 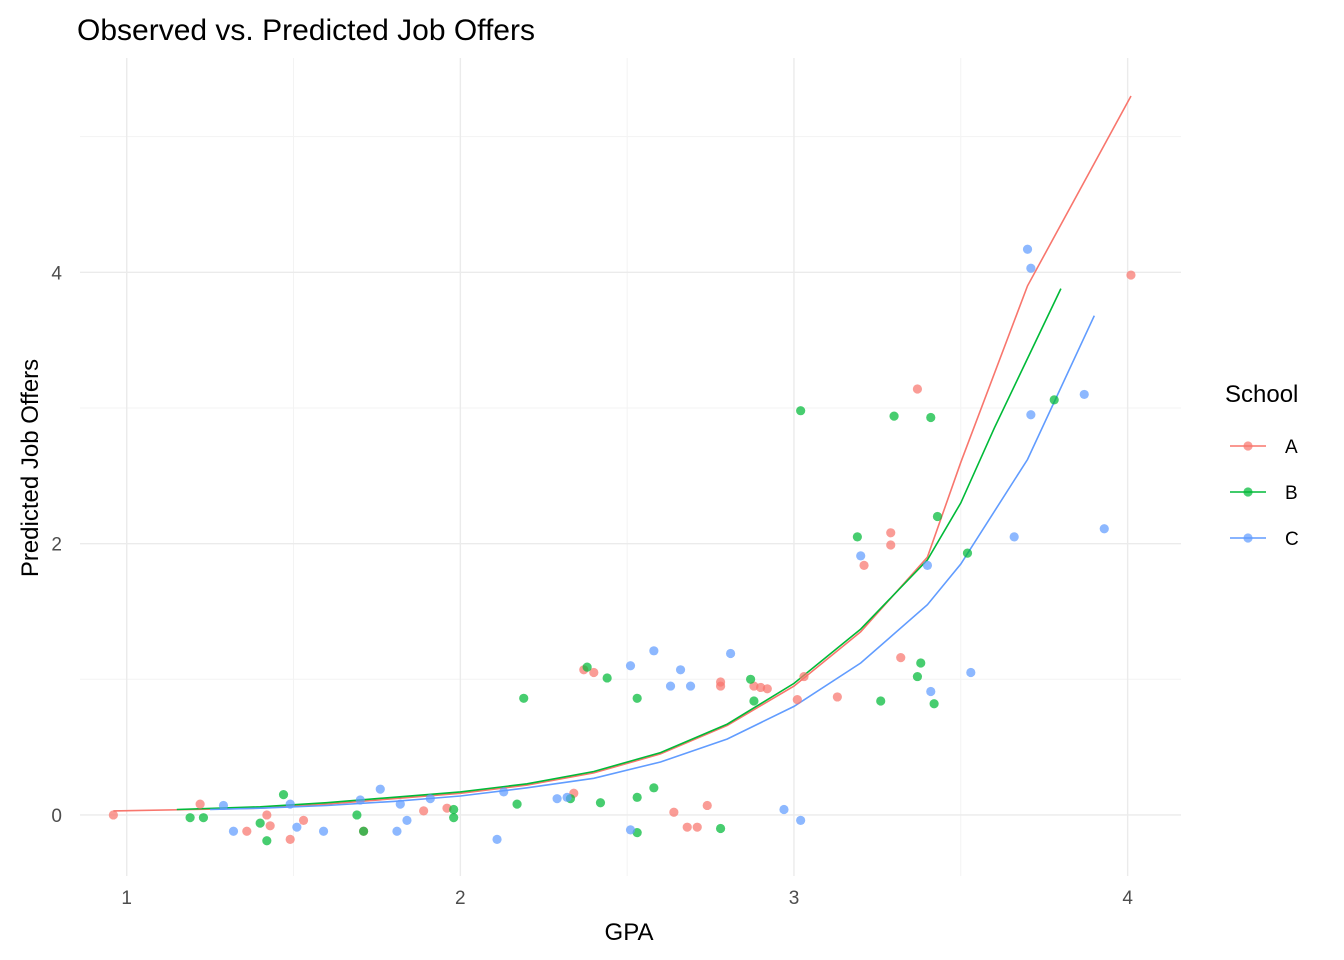 What do you see at coordinates (56, 273) in the screenshot?
I see `y-tick-label: 4` at bounding box center [56, 273].